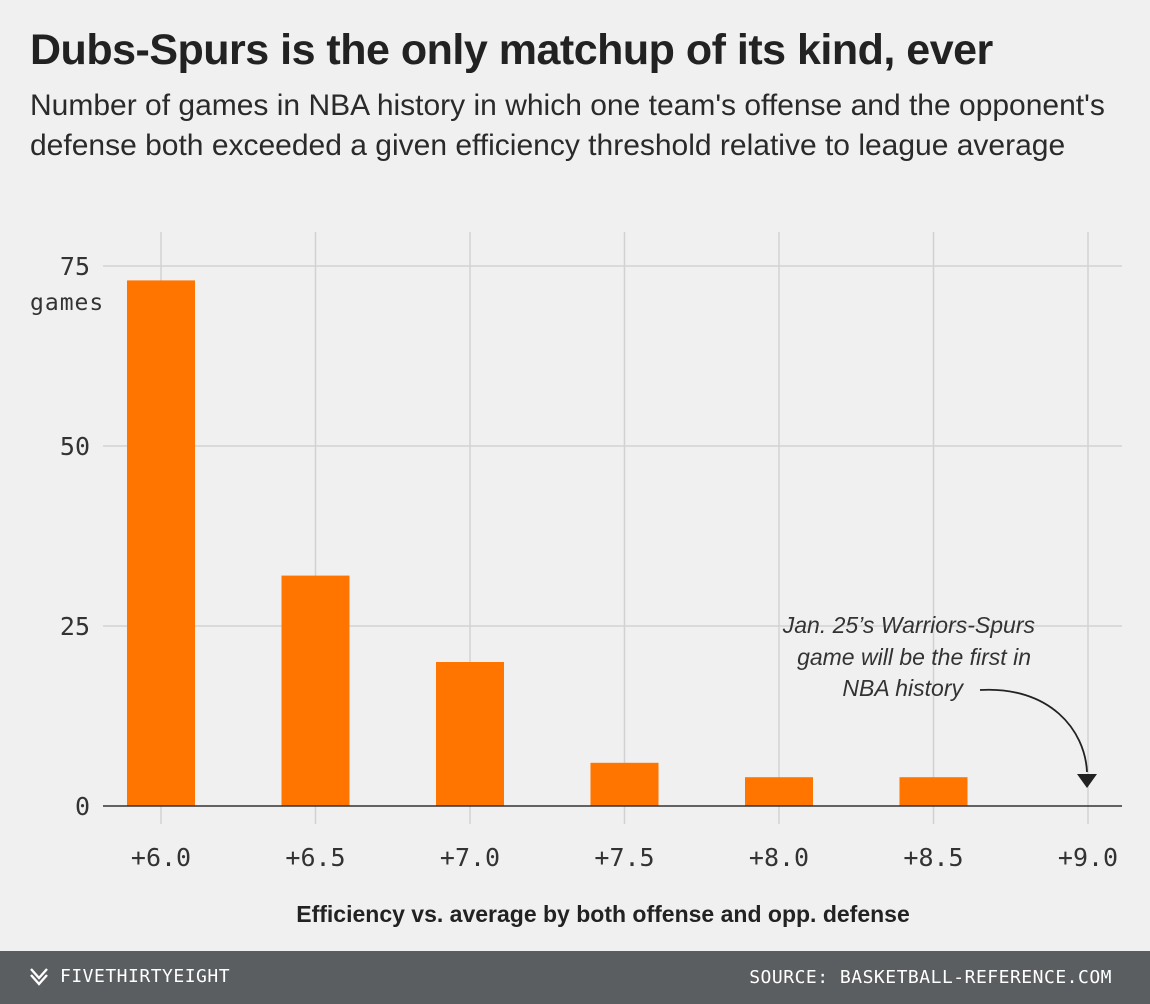 The image size is (1150, 1004). I want to click on footer-brand: FIVETHIRTYEIGHT, so click(129, 976).